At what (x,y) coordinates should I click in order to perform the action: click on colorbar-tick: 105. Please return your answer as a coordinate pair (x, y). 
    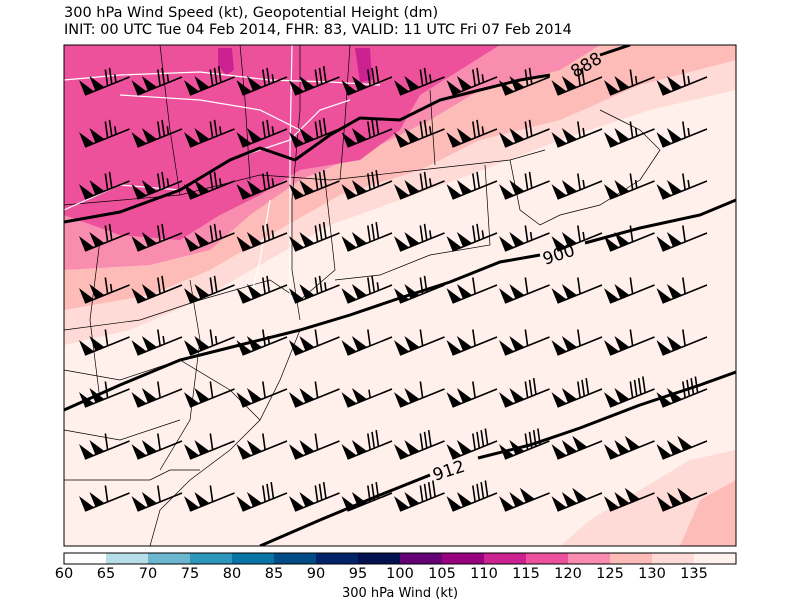
    Looking at the image, I should click on (442, 574).